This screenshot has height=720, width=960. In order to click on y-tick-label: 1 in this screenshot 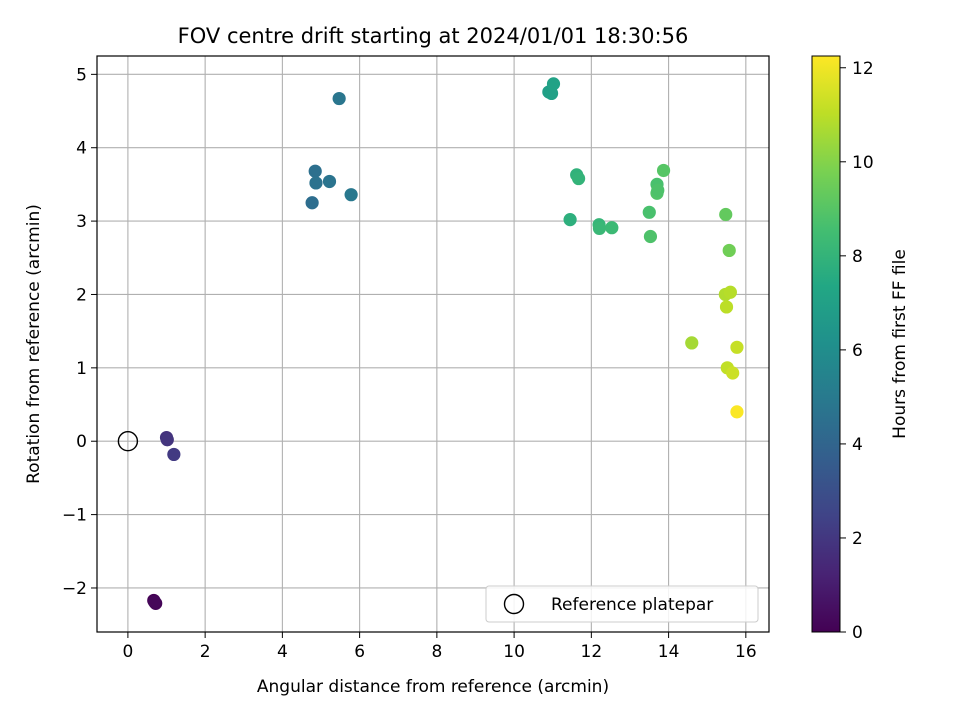, I will do `click(81, 369)`.